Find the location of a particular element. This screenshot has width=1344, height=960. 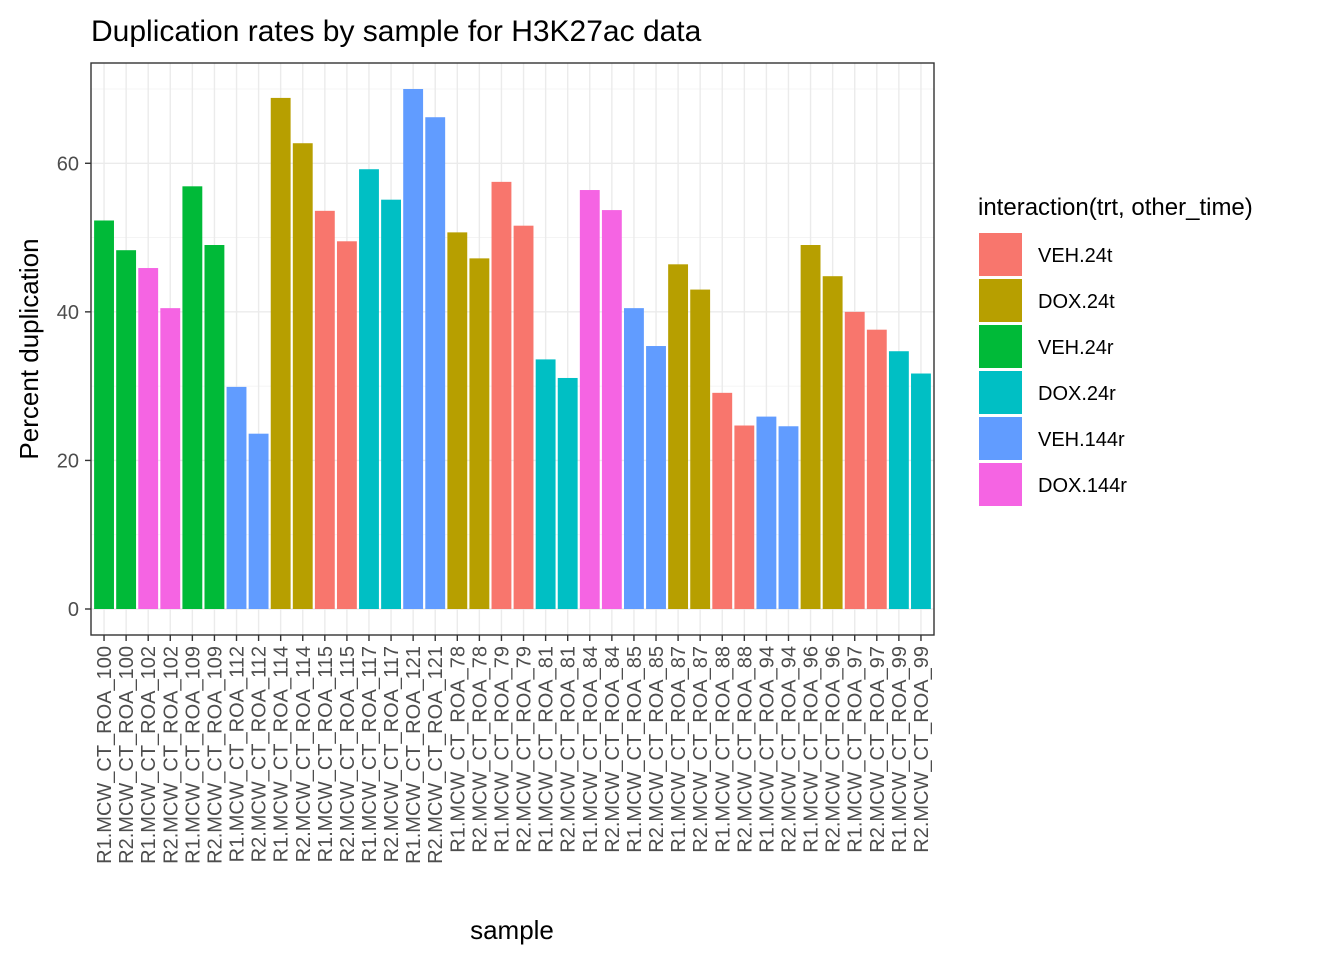

x-tick-label: R2.MCW_CT_ROA_117 is located at coordinates (392, 754).